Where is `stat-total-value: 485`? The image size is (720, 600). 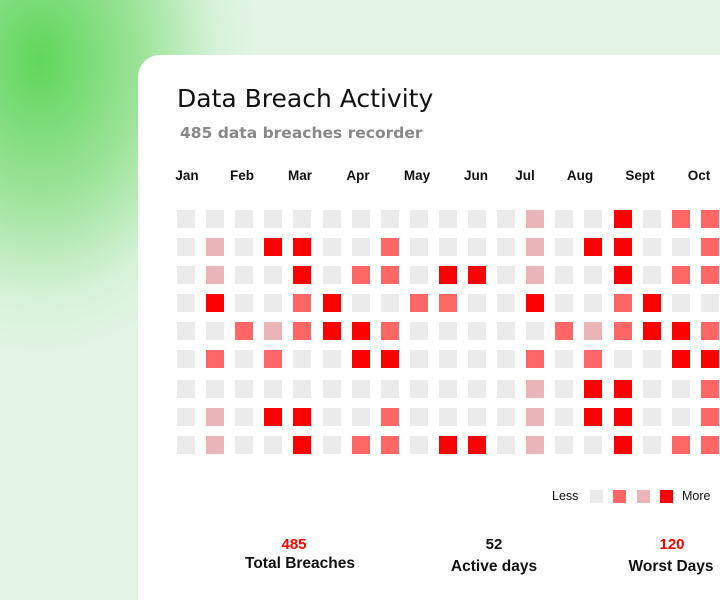
stat-total-value: 485 is located at coordinates (294, 544).